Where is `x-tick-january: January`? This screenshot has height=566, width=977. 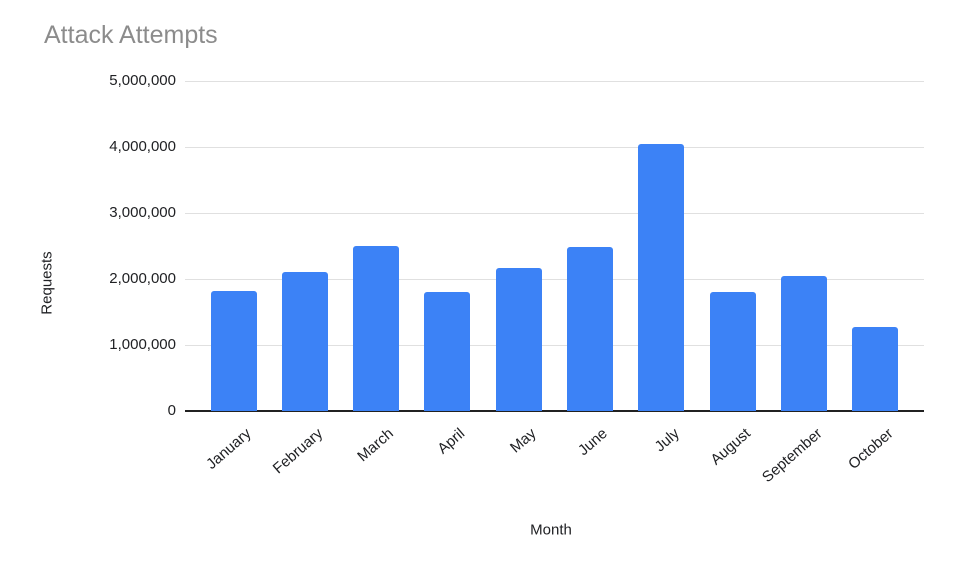 x-tick-january: January is located at coordinates (229, 449).